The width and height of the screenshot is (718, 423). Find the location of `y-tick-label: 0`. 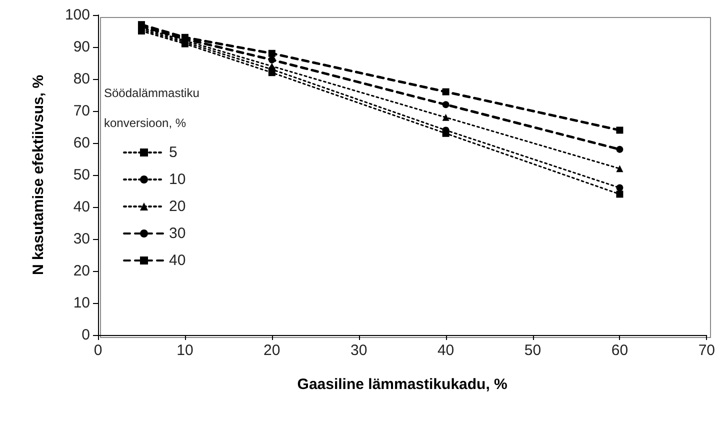

y-tick-label: 0 is located at coordinates (86, 335).